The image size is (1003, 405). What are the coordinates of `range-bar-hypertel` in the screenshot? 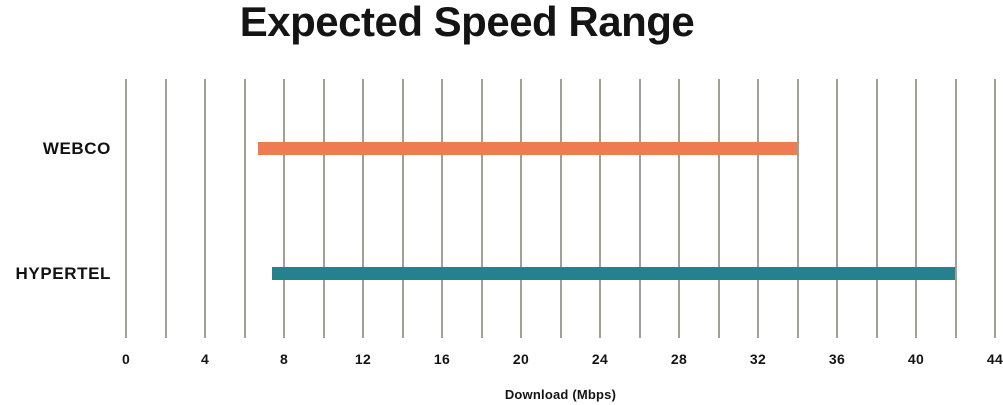 It's located at (614, 273).